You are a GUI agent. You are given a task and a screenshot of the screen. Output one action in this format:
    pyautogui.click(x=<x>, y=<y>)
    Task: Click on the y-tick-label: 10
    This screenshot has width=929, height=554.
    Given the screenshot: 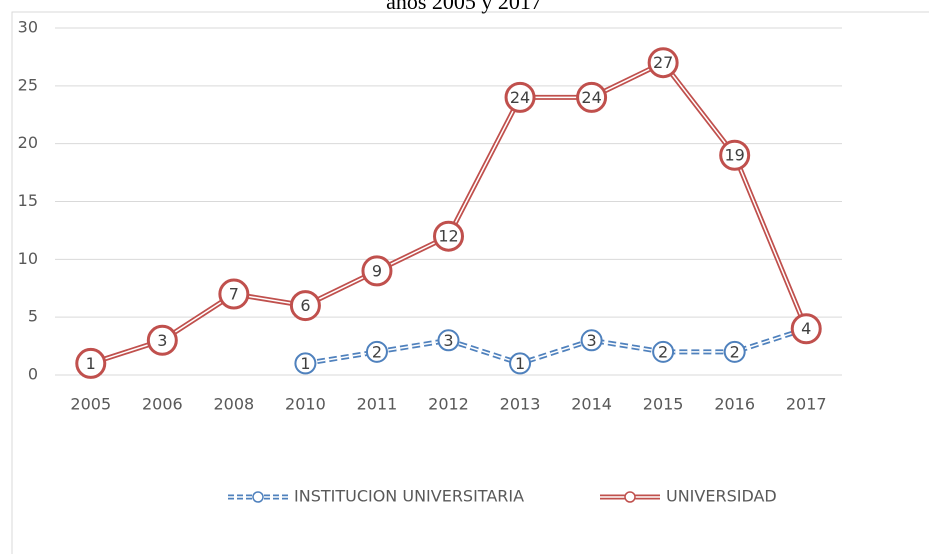 What is the action you would take?
    pyautogui.click(x=28, y=258)
    